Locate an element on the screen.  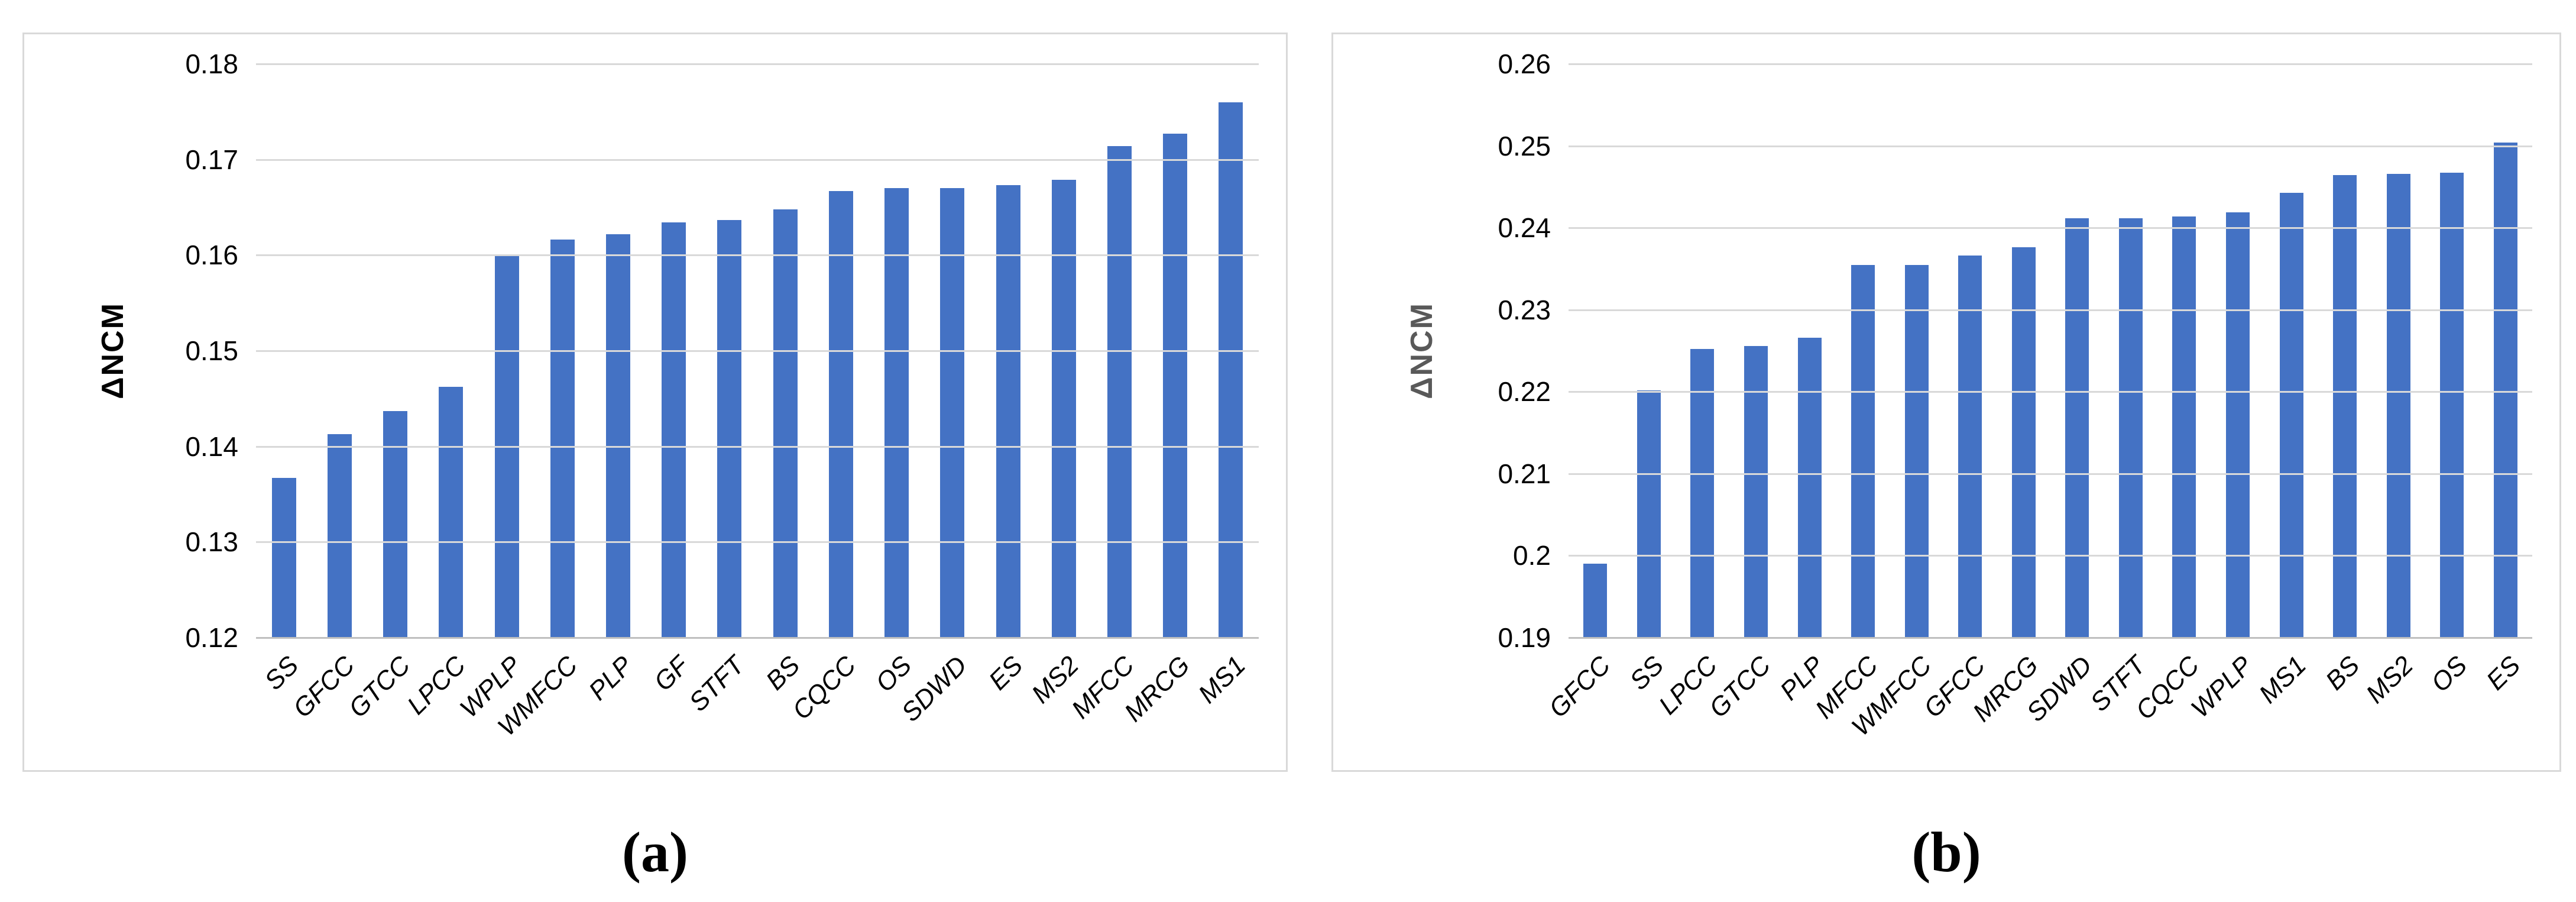
y-tick-label: 0.14 is located at coordinates (211, 446).